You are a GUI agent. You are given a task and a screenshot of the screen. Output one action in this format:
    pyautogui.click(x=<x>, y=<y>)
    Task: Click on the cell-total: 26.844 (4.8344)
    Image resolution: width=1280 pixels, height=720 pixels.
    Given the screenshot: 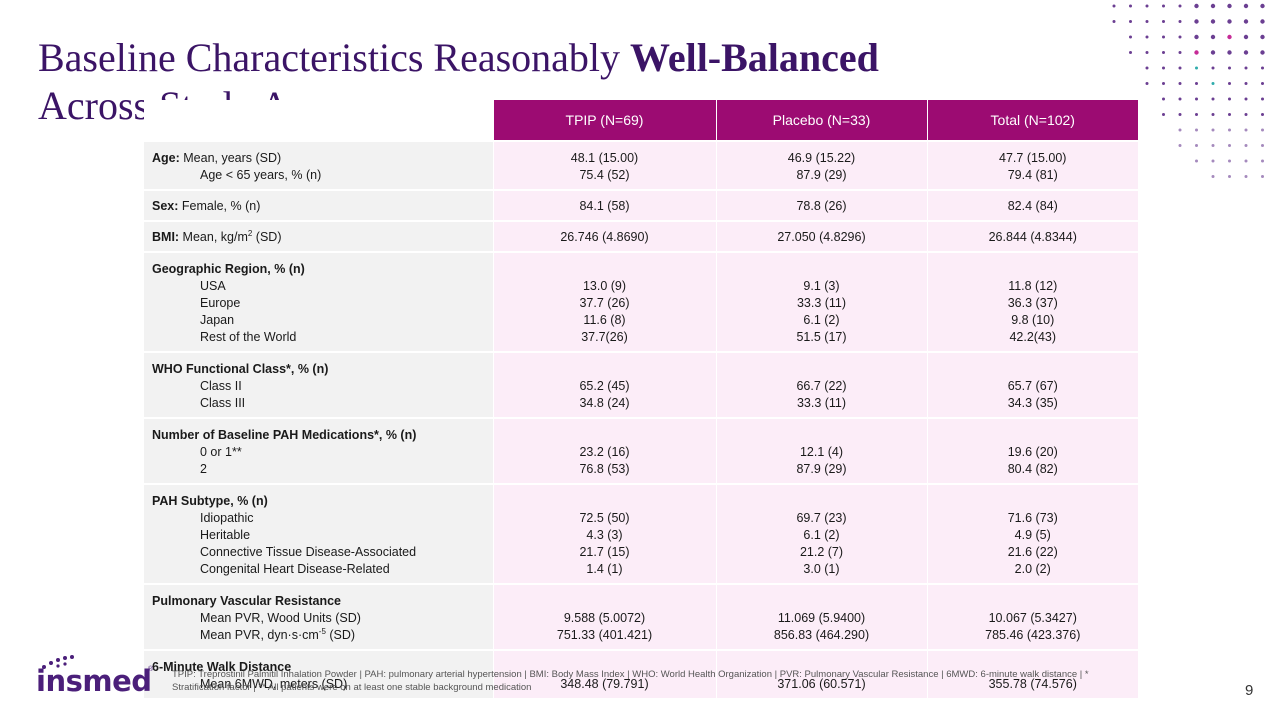 What is the action you would take?
    pyautogui.click(x=1032, y=236)
    